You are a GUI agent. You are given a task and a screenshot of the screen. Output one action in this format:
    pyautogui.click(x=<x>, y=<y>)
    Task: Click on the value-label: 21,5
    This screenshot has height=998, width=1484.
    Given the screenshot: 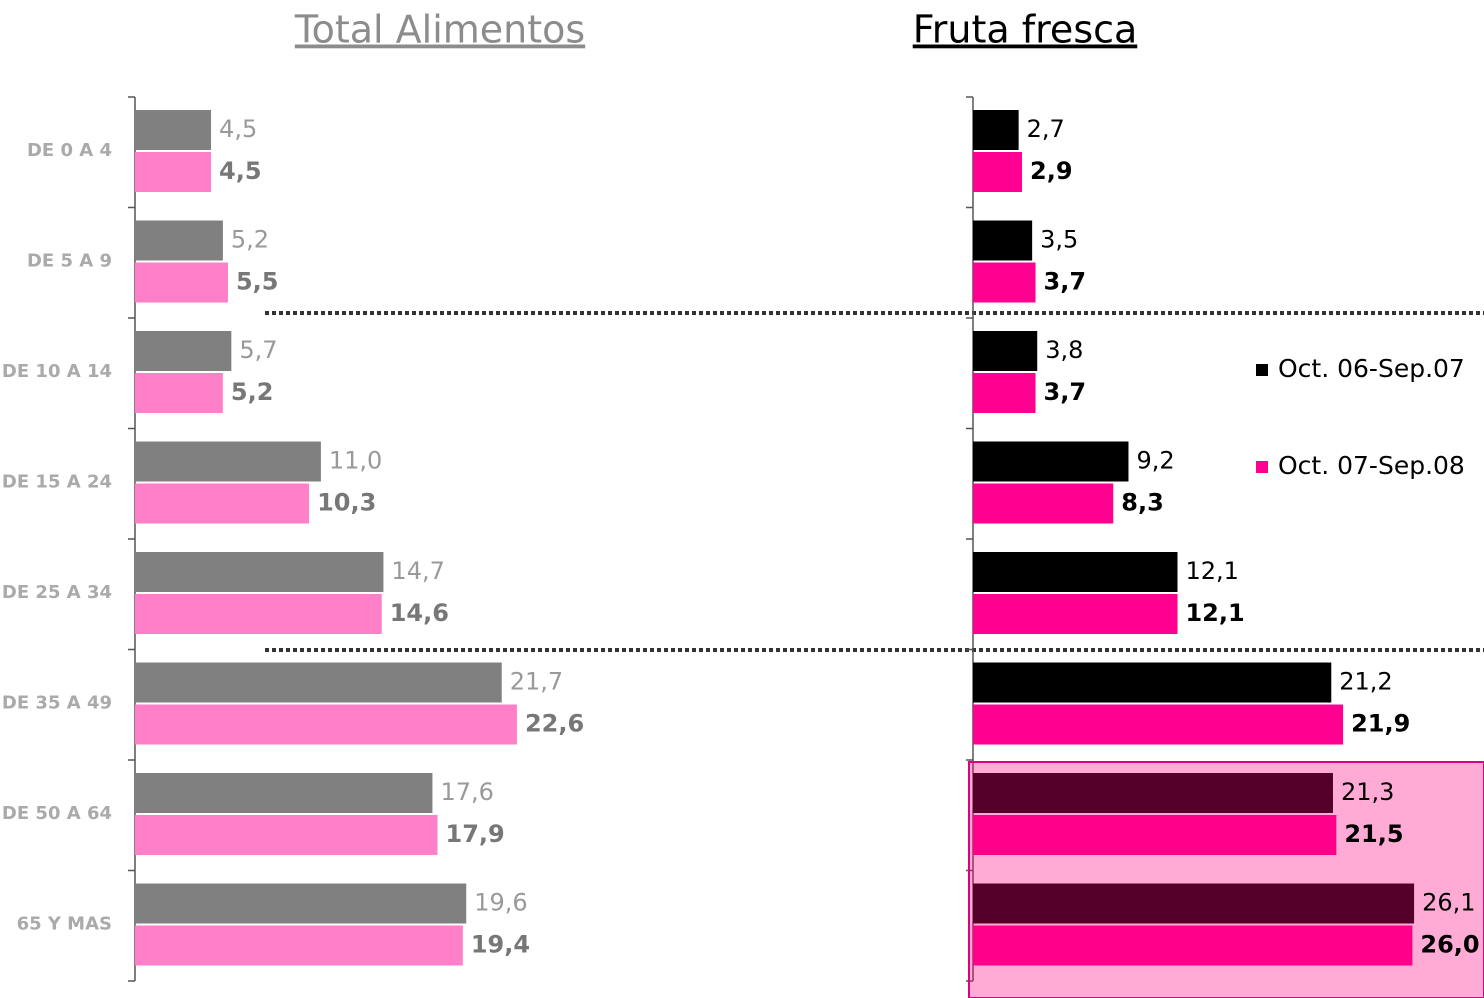 What is the action you would take?
    pyautogui.click(x=1373, y=834)
    